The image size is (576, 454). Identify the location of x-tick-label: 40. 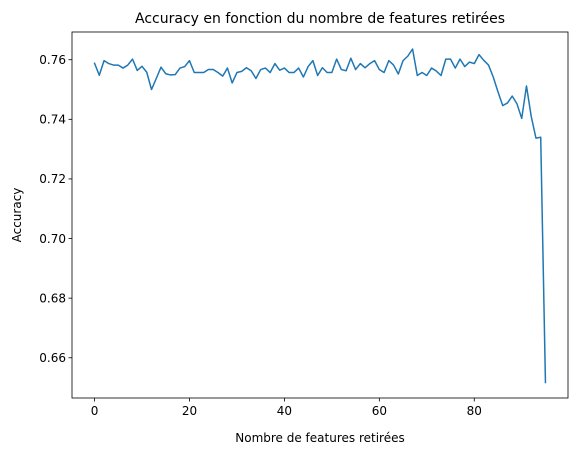
(284, 411).